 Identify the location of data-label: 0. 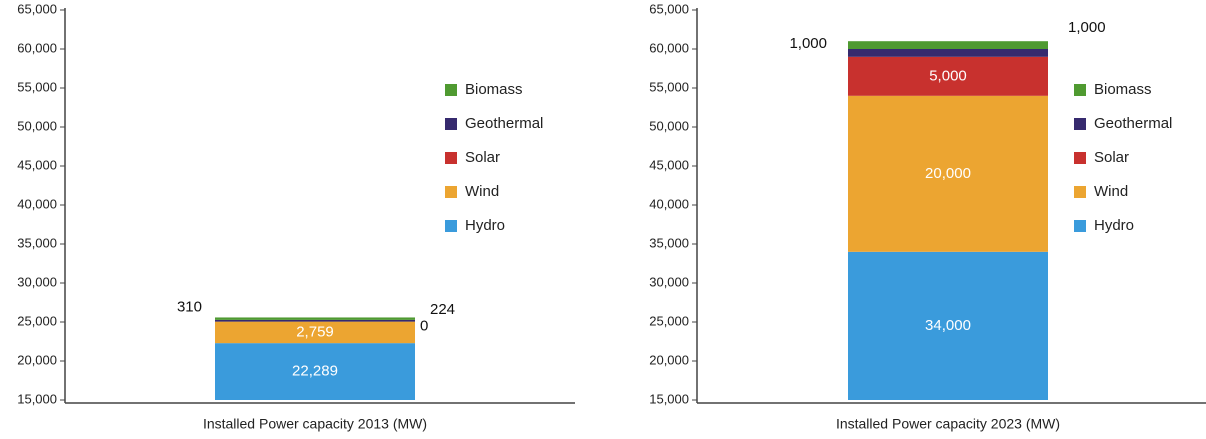
(424, 326).